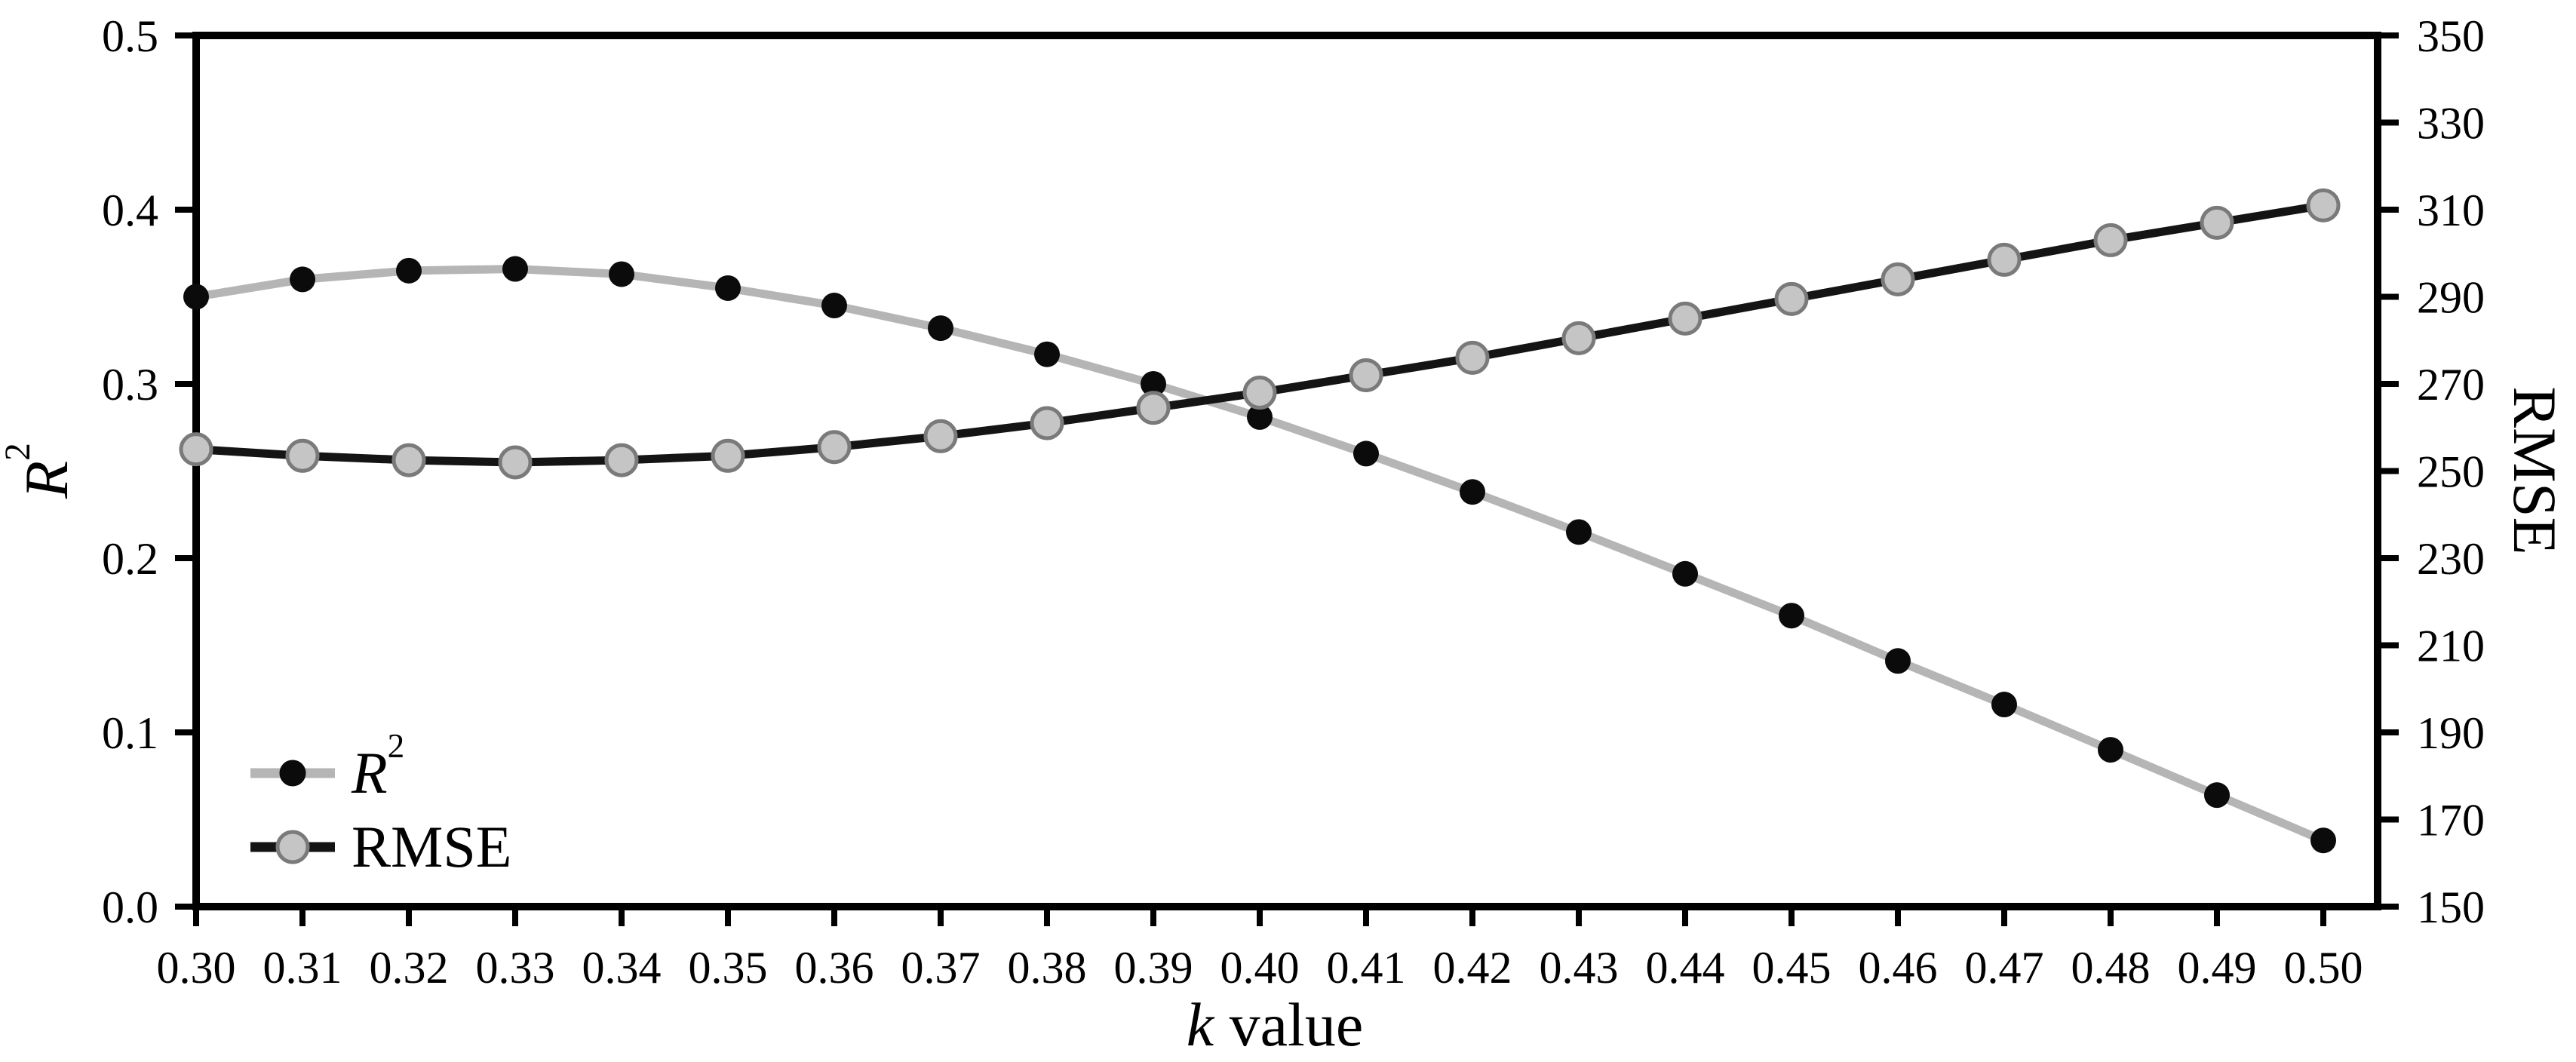 Image resolution: width=2576 pixels, height=1062 pixels. I want to click on right-axis-tick-label: 170, so click(2451, 821).